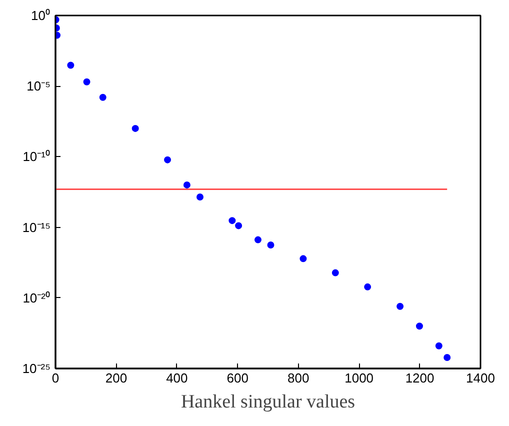 Image resolution: width=509 pixels, height=426 pixels. I want to click on x-tick-label: 0, so click(56, 378).